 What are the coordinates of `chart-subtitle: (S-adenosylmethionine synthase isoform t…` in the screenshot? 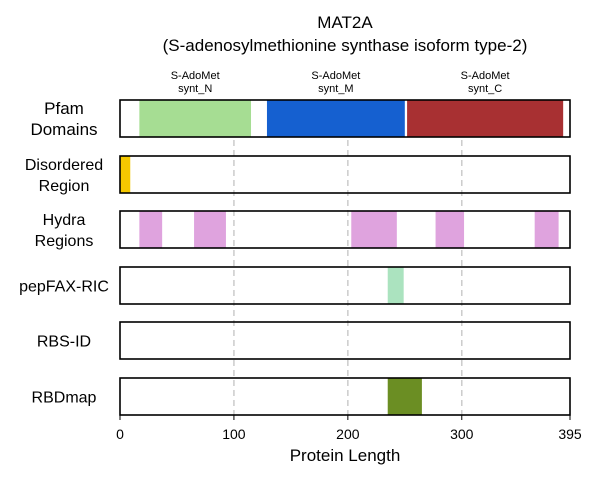 It's located at (345, 45).